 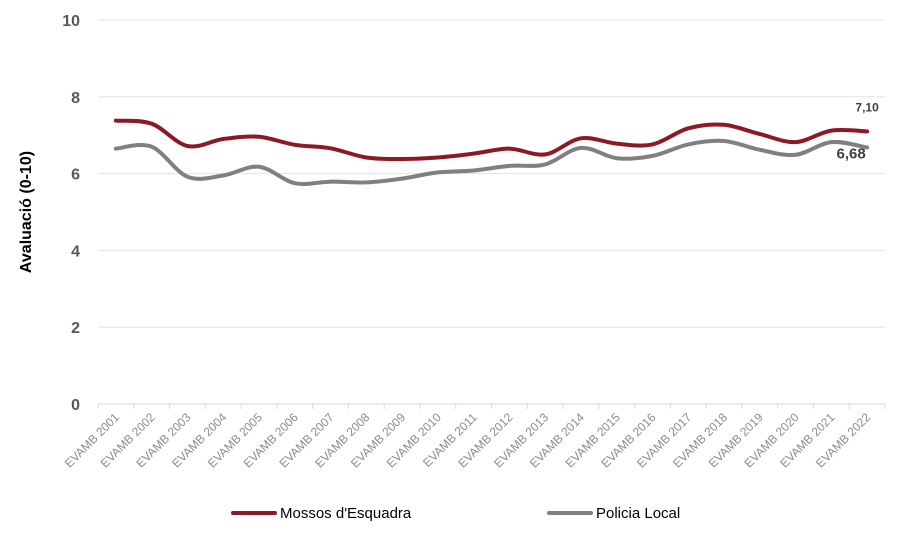 I want to click on y-tick-label: 10, so click(x=71, y=21).